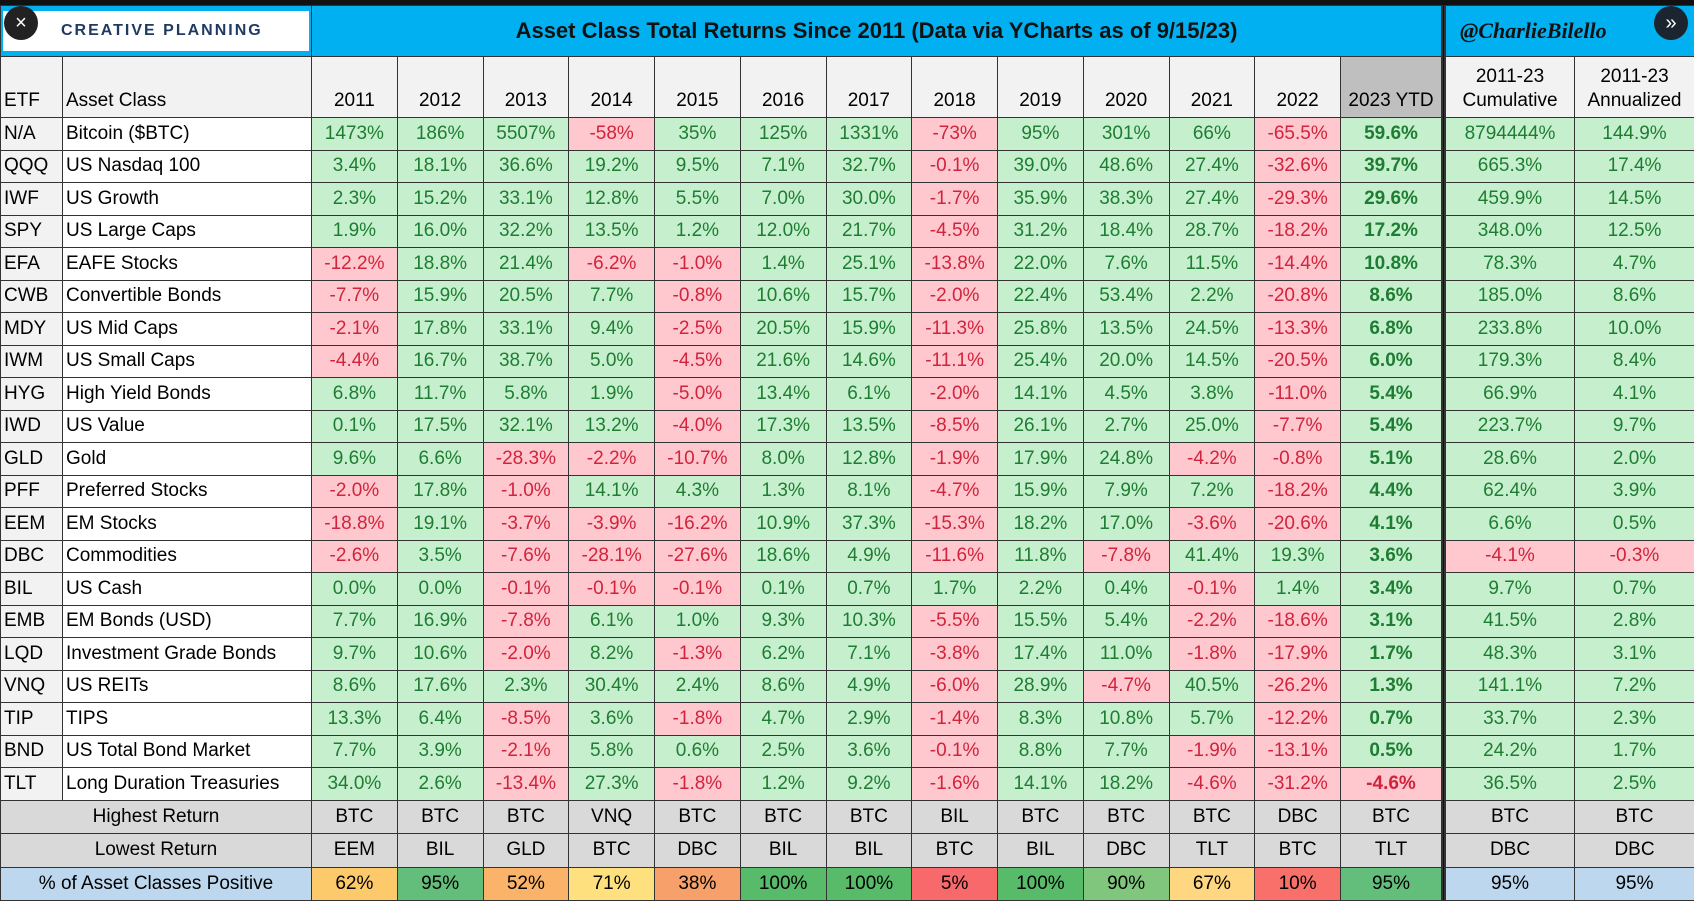 This screenshot has height=901, width=1694. I want to click on return-cell: 25.4%, so click(1041, 361).